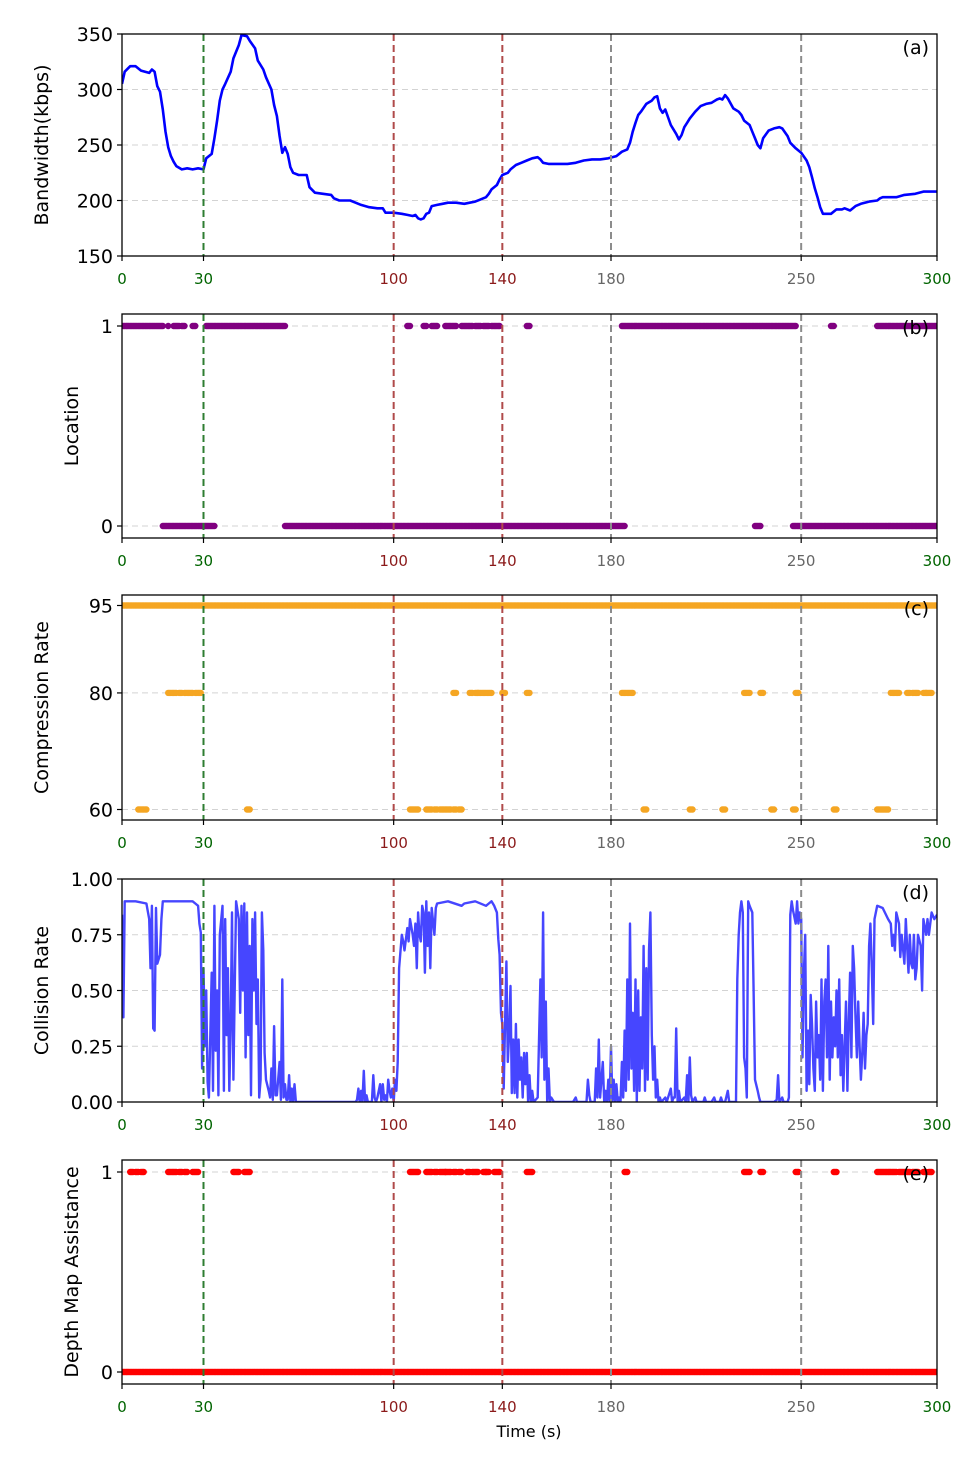 The height and width of the screenshot is (1465, 976). What do you see at coordinates (95, 202) in the screenshot?
I see `y-tick-label: 200` at bounding box center [95, 202].